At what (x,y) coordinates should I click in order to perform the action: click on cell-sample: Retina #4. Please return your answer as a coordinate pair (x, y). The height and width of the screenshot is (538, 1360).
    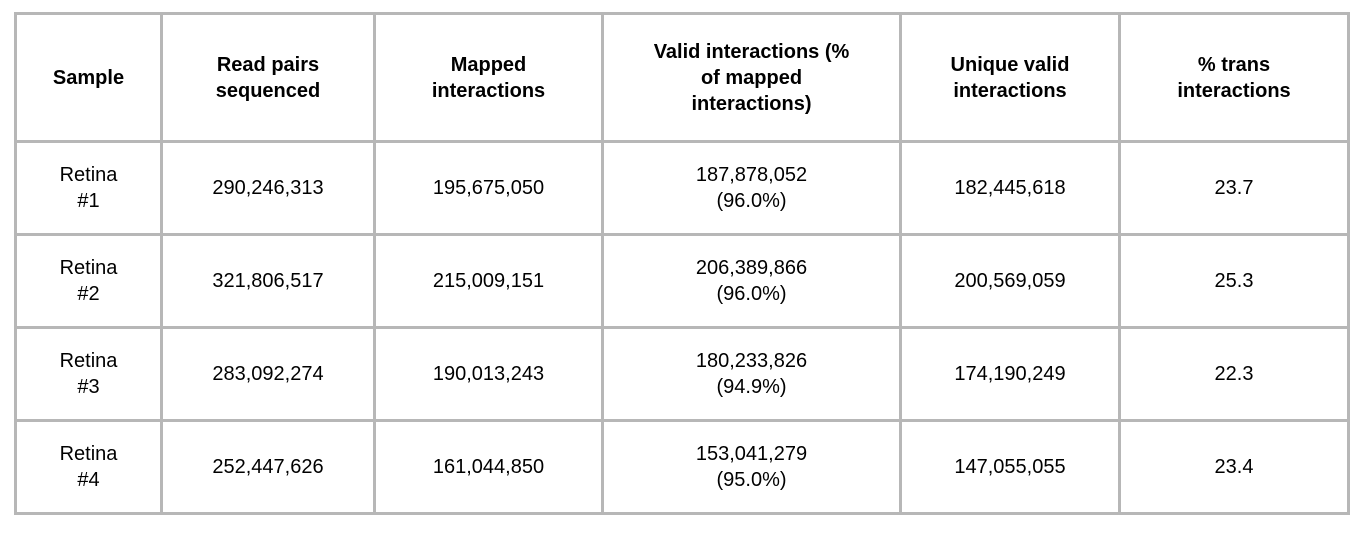
    Looking at the image, I should click on (88, 467).